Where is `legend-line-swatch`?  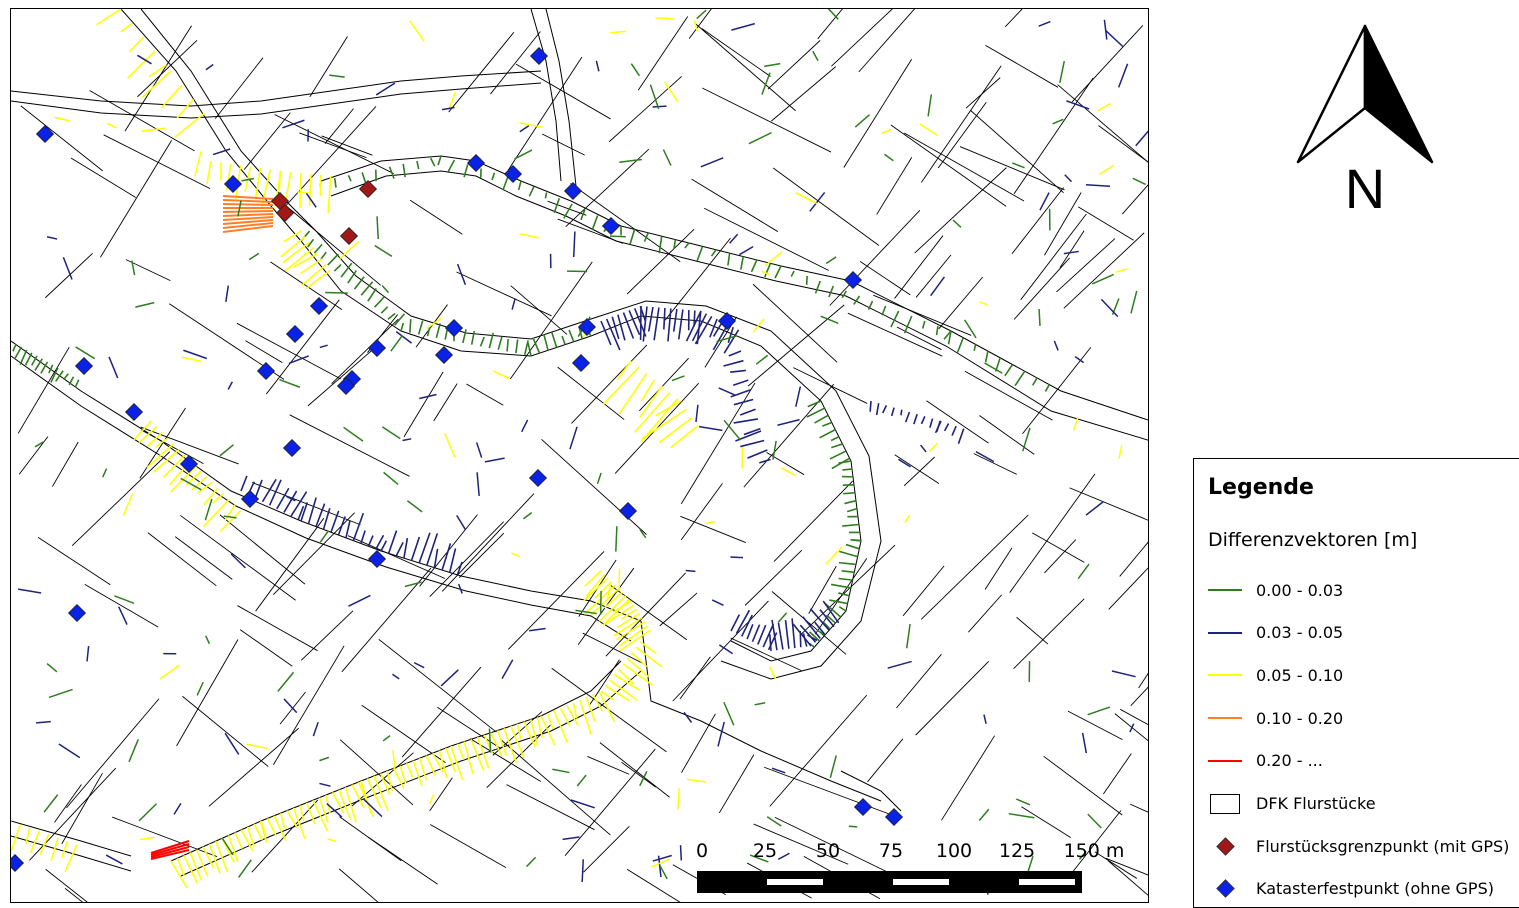 legend-line-swatch is located at coordinates (1225, 675).